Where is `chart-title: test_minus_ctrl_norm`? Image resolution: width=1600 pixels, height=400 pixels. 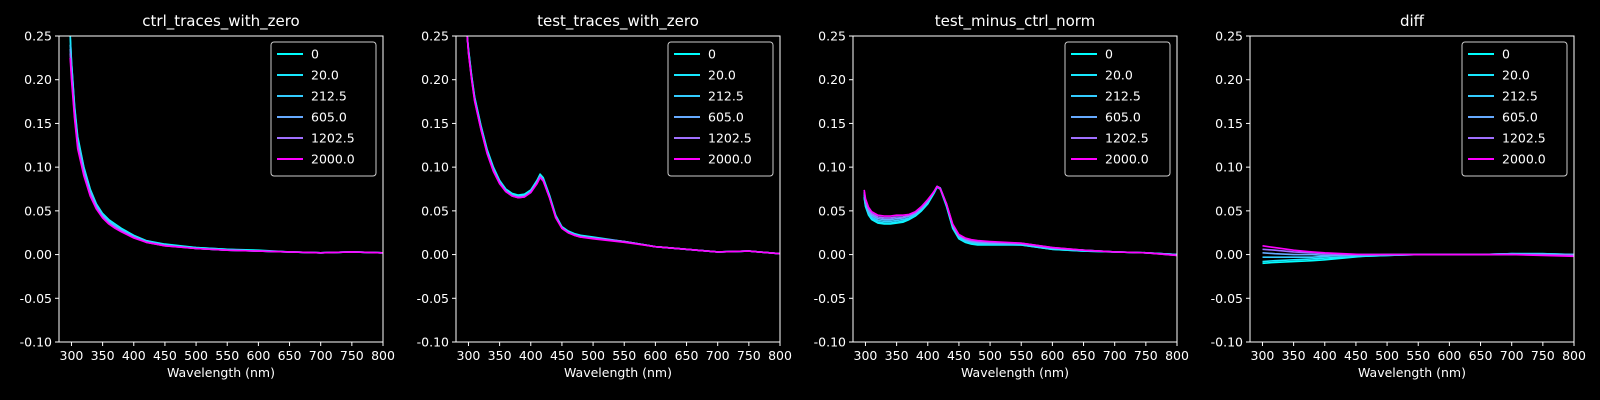 chart-title: test_minus_ctrl_norm is located at coordinates (1015, 21).